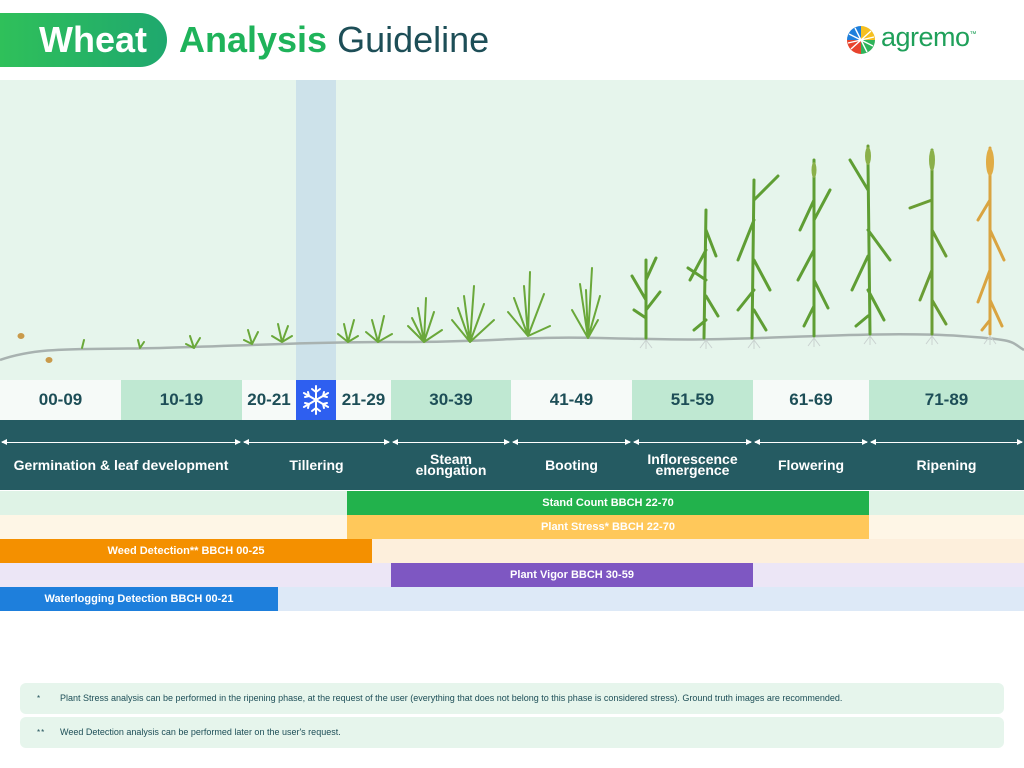  Describe the element at coordinates (181, 400) in the screenshot. I see `stage-code: 10-19` at that location.